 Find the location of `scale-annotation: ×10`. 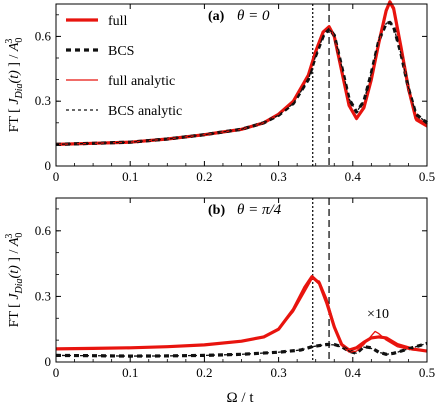

scale-annotation: ×10 is located at coordinates (378, 314).